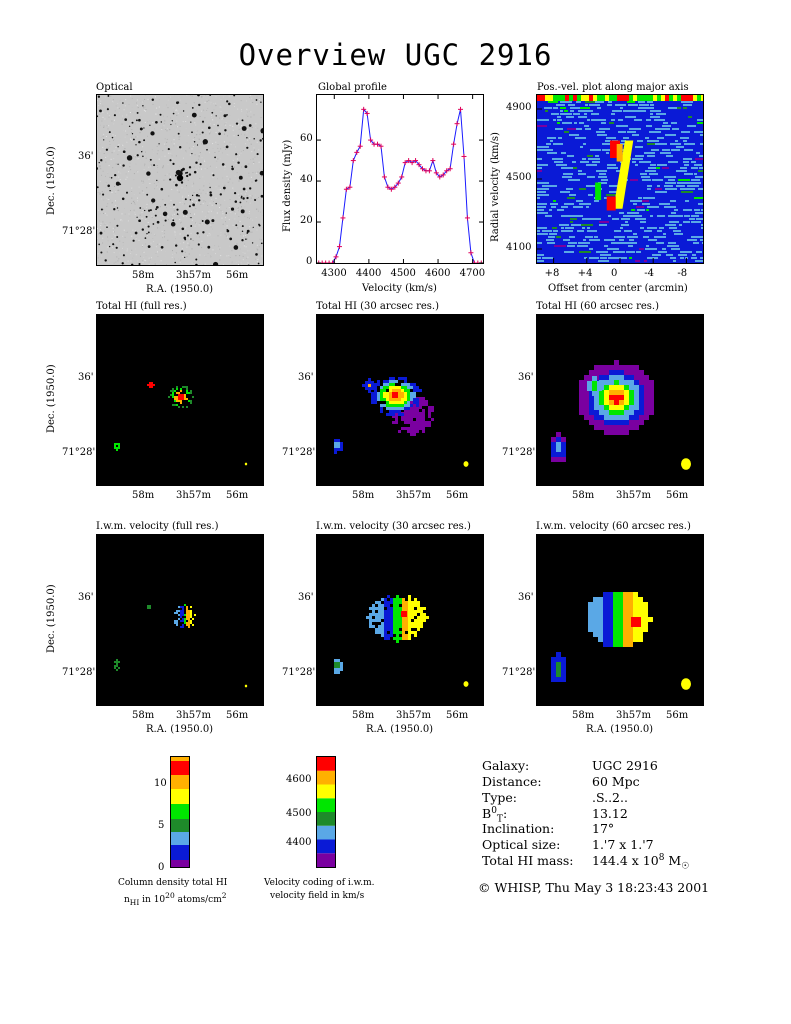  What do you see at coordinates (558, 459) in the screenshot?
I see `hi-60-satellite` at bounding box center [558, 459].